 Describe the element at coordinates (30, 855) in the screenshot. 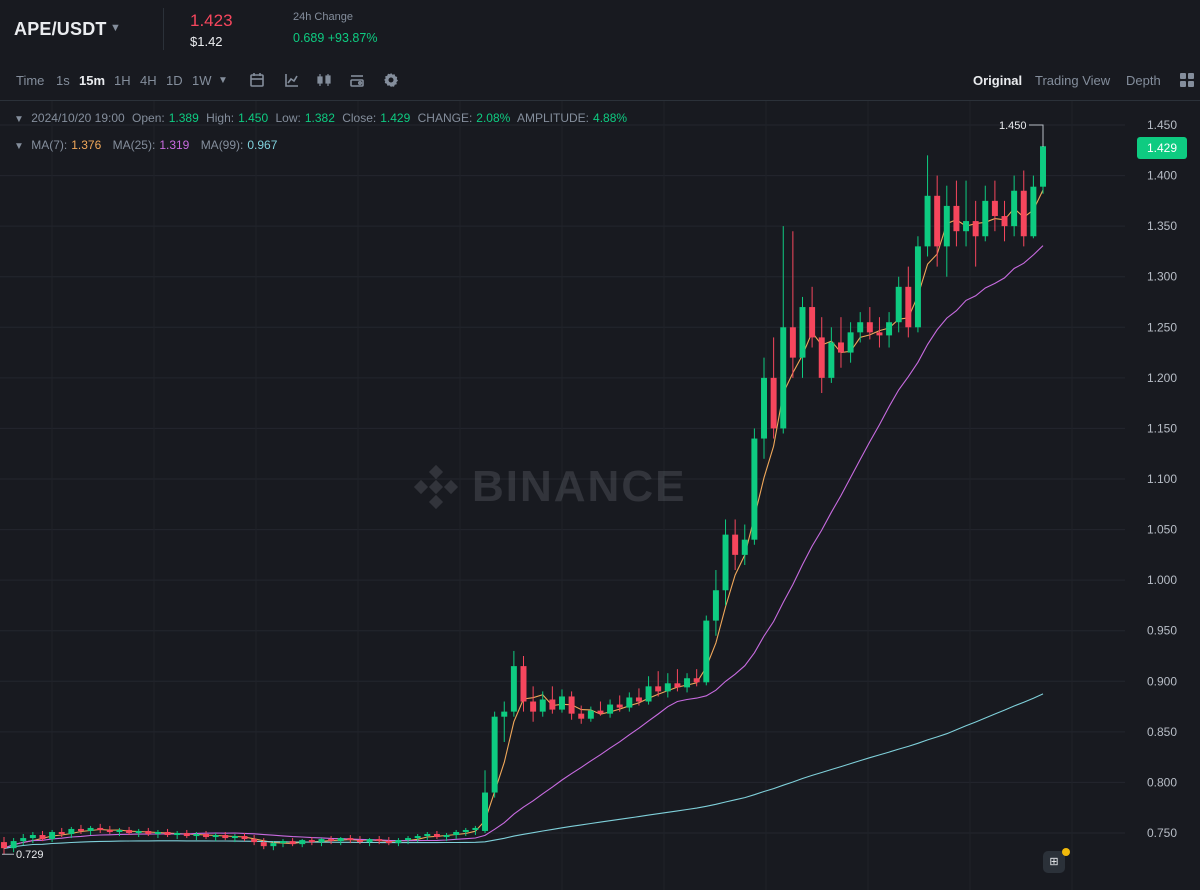

I see `low-marker-label: 0.729` at that location.